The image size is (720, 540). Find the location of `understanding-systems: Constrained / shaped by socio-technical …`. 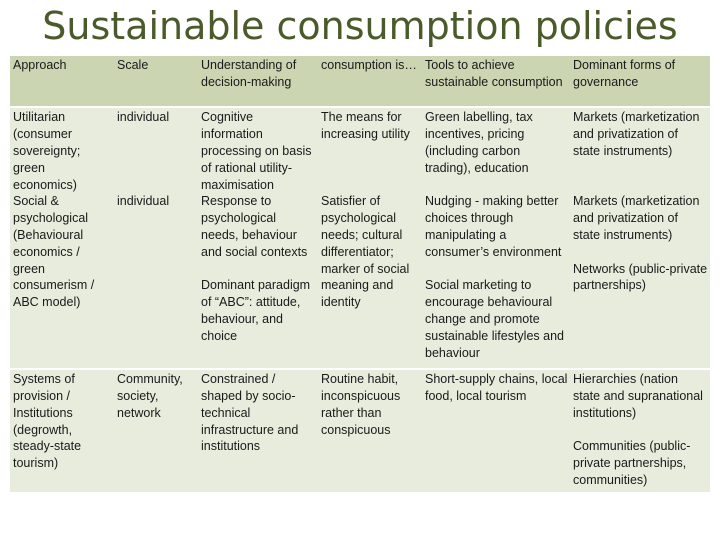

understanding-systems: Constrained / shaped by socio-technical … is located at coordinates (258, 430).